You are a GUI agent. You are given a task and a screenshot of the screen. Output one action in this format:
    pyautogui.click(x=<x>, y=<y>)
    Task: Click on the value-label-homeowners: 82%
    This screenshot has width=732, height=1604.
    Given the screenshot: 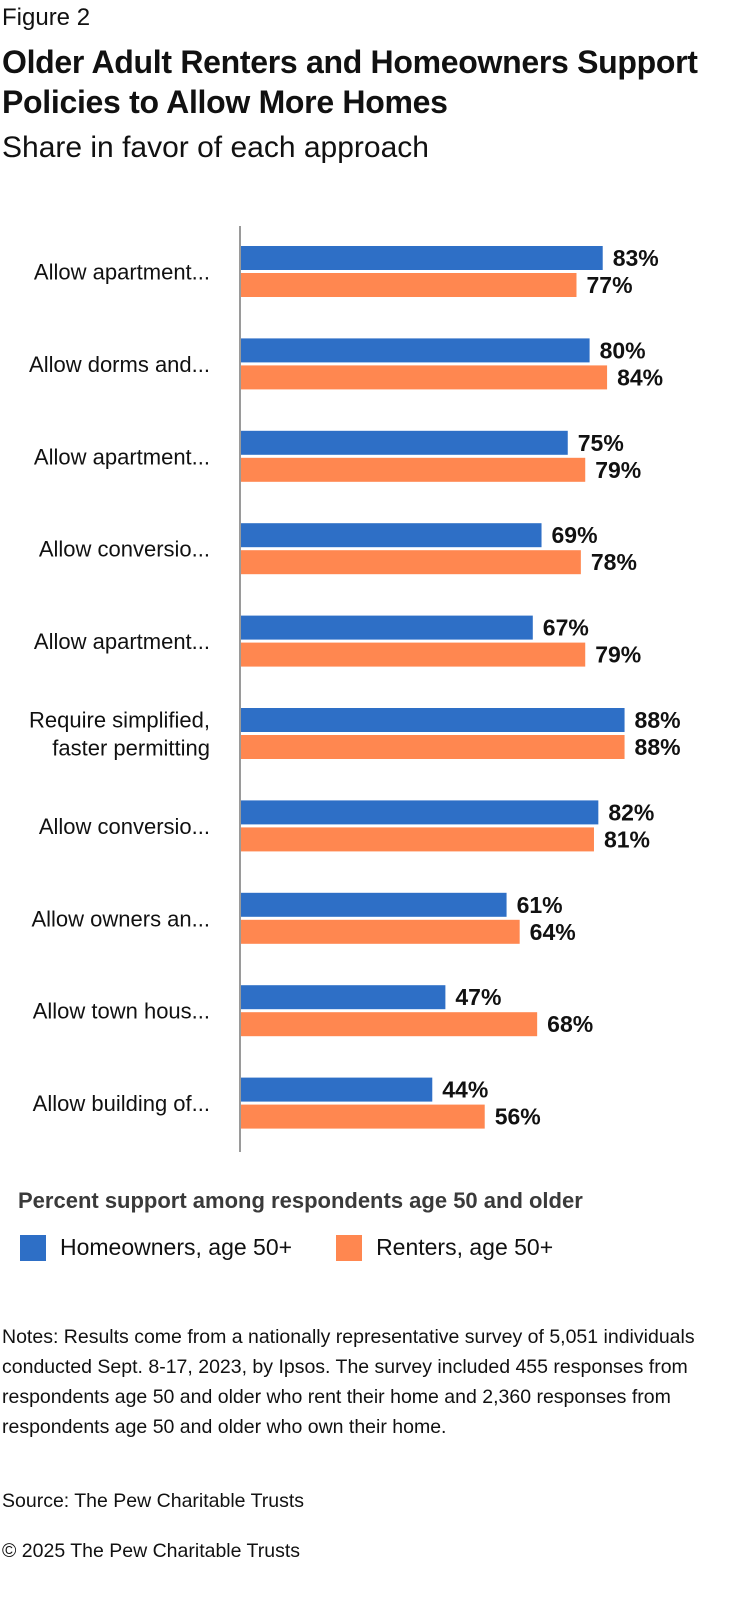 What is the action you would take?
    pyautogui.click(x=631, y=812)
    